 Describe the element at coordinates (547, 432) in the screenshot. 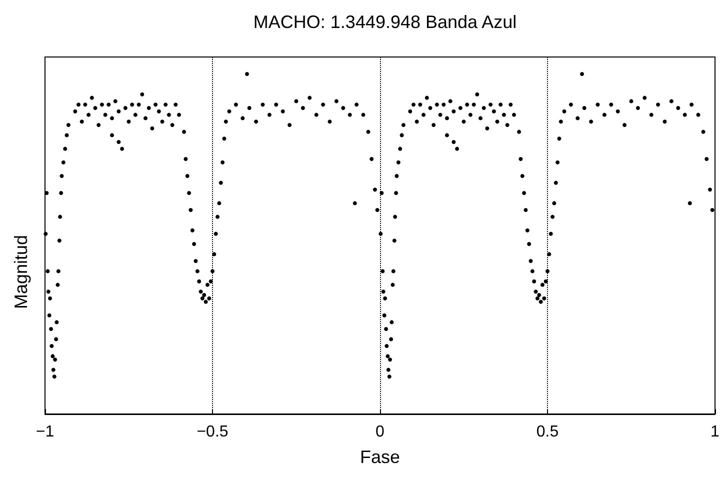

I see `x-tick-label: 0.5` at that location.